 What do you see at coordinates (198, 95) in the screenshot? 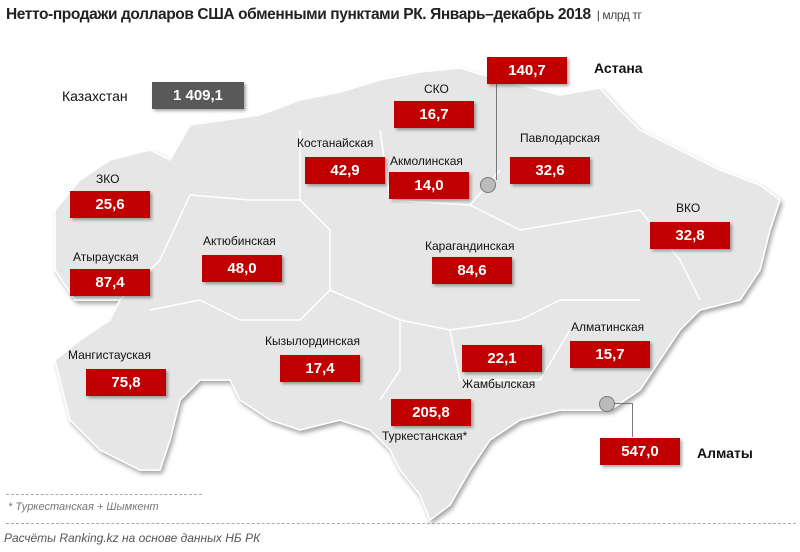
I see `total-value-box: 1 409,1` at bounding box center [198, 95].